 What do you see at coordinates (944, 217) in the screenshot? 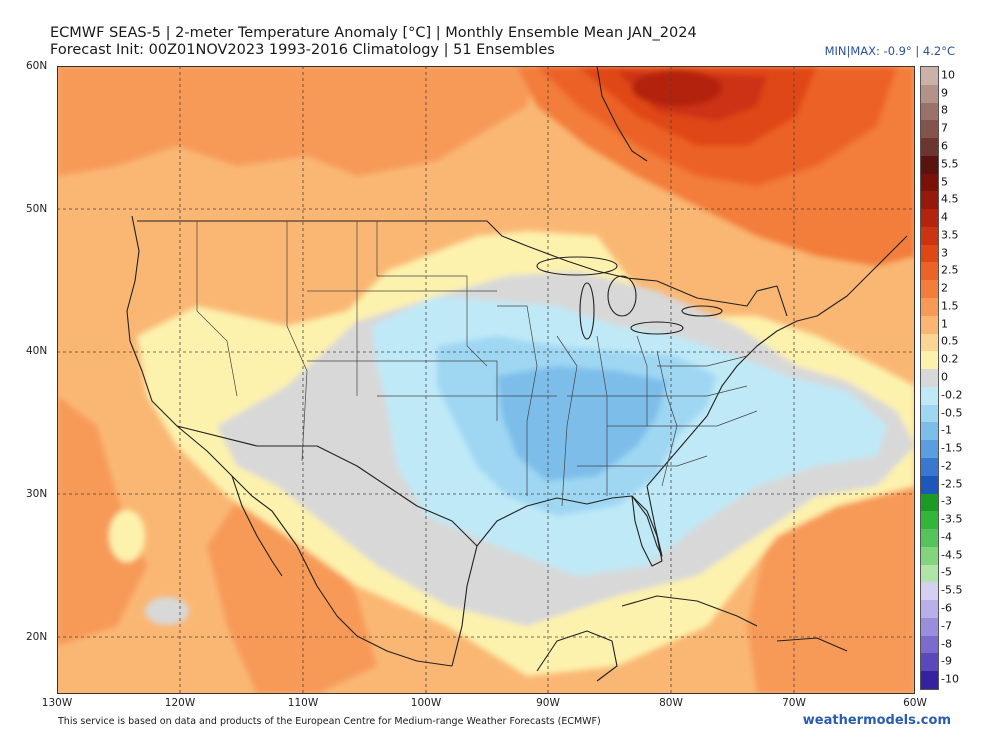
I see `legend-label: 4` at bounding box center [944, 217].